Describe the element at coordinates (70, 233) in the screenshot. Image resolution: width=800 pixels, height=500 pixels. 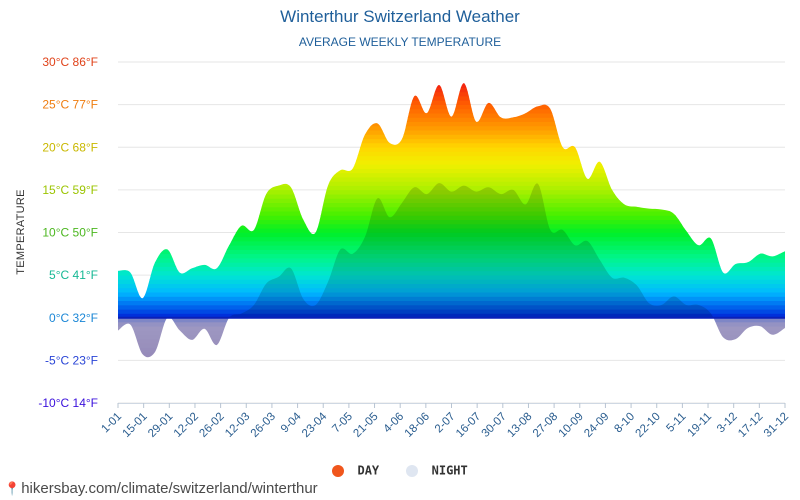
I see `y-tick-label: 10°C 50°F` at that location.